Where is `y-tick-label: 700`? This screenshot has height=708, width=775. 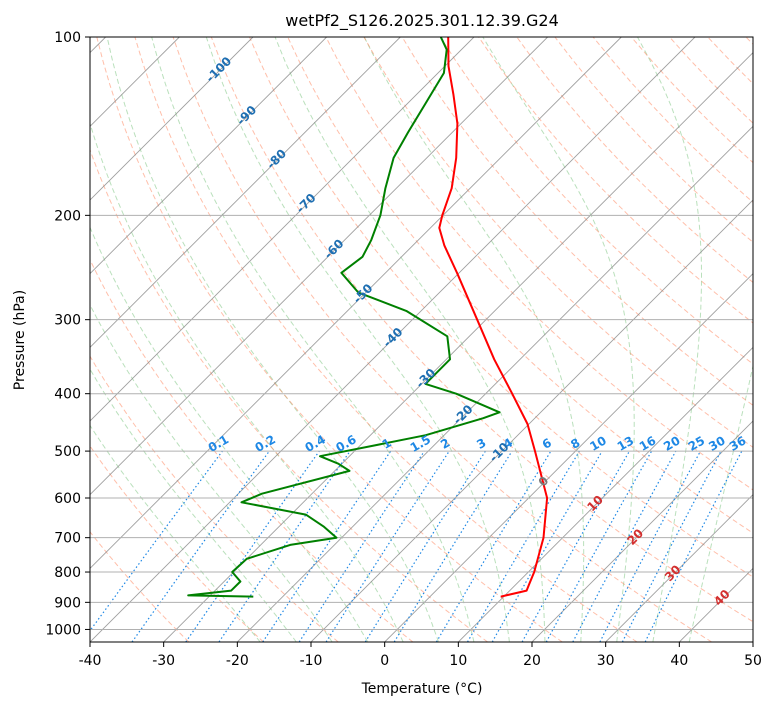 y-tick-label: 700 is located at coordinates (67, 539).